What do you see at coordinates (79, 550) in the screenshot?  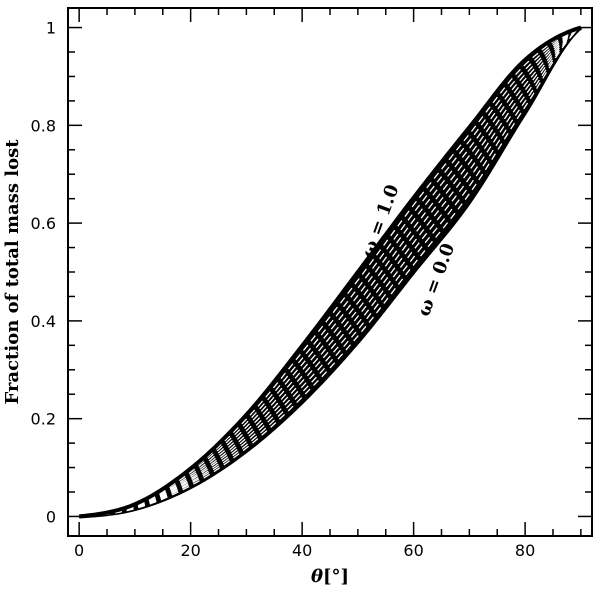 I see `x-tick-label: 0` at bounding box center [79, 550].